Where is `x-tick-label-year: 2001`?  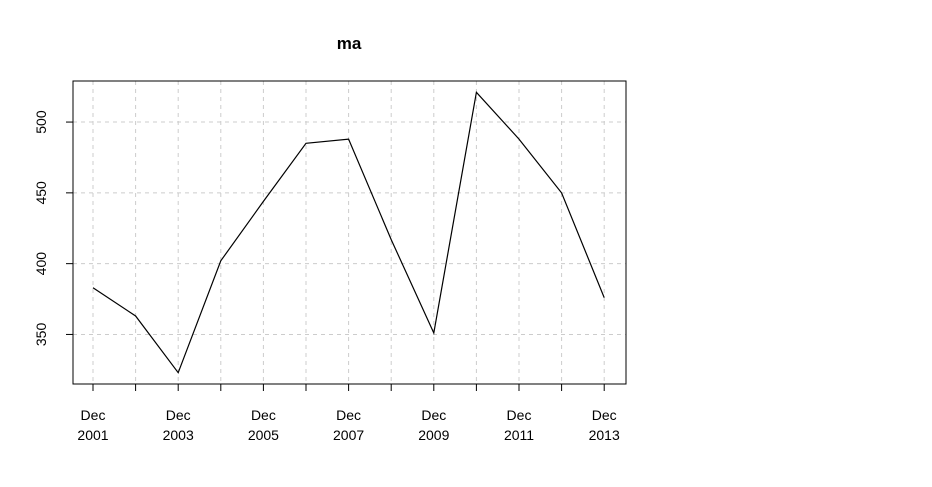
x-tick-label-year: 2001 is located at coordinates (92, 435).